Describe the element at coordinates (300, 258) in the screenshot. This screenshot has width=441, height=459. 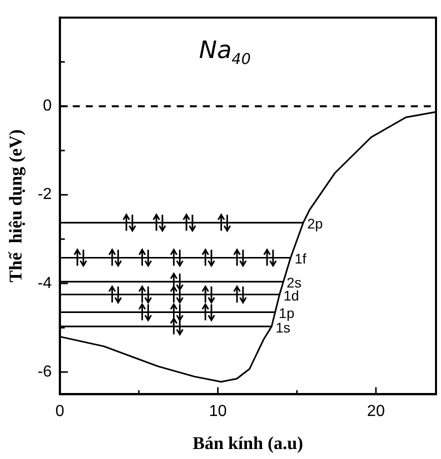
I see `legend-label: 1f` at that location.